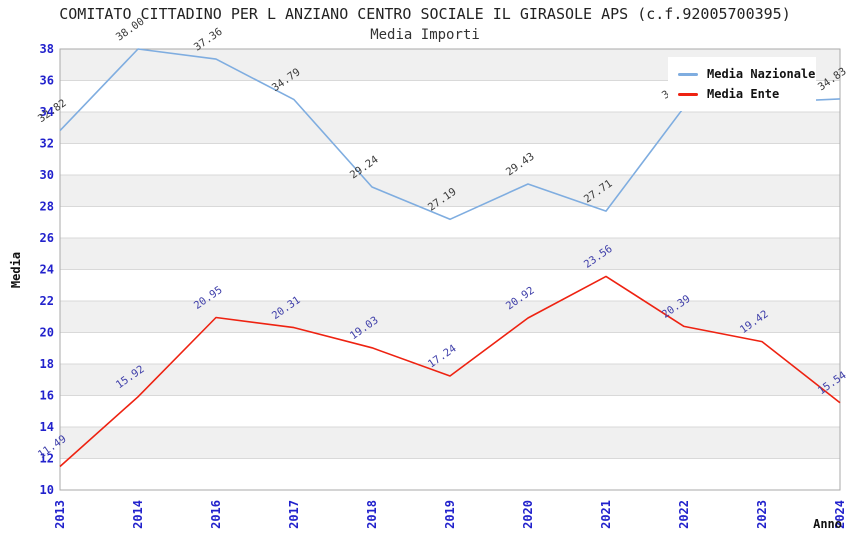  What do you see at coordinates (47, 270) in the screenshot?
I see `y-tick-label: 24` at bounding box center [47, 270].